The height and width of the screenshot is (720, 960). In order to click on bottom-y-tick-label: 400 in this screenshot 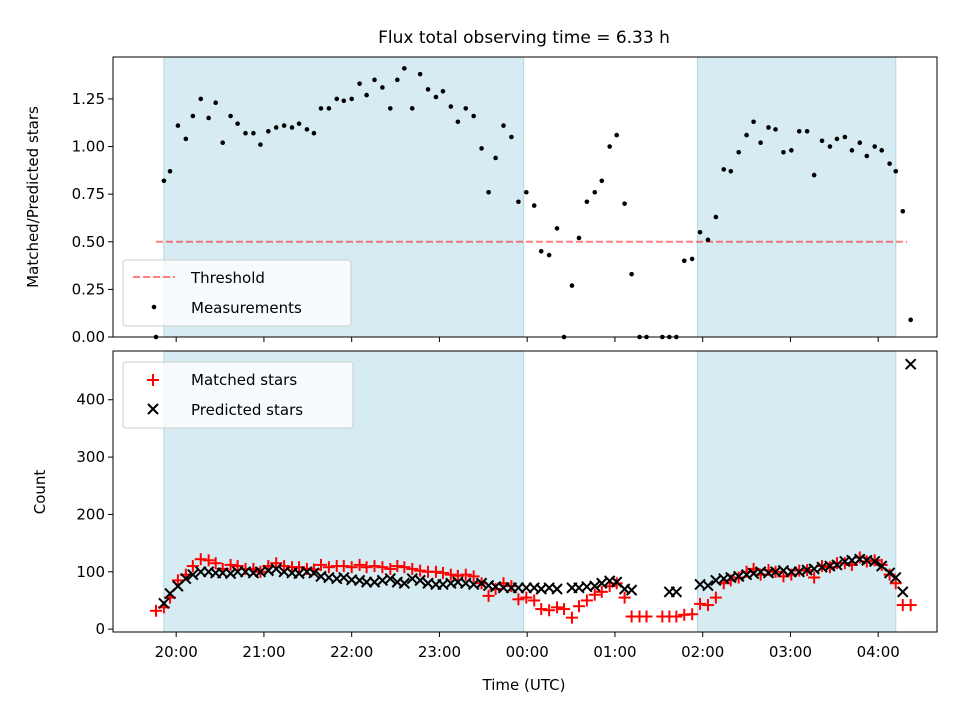, I will do `click(90, 400)`.